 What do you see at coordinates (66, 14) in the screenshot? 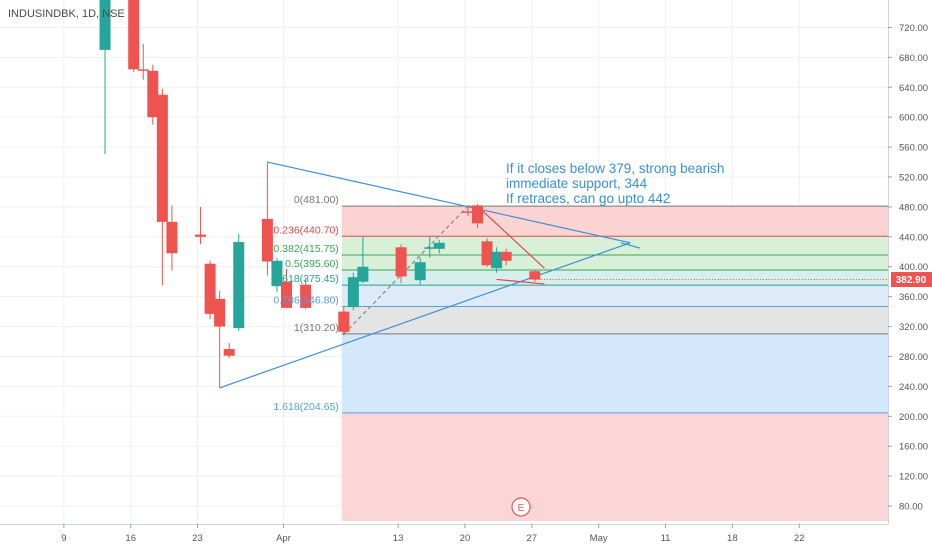
I see `symbol-label: INDUSINDBK, 1D, NSE` at bounding box center [66, 14].